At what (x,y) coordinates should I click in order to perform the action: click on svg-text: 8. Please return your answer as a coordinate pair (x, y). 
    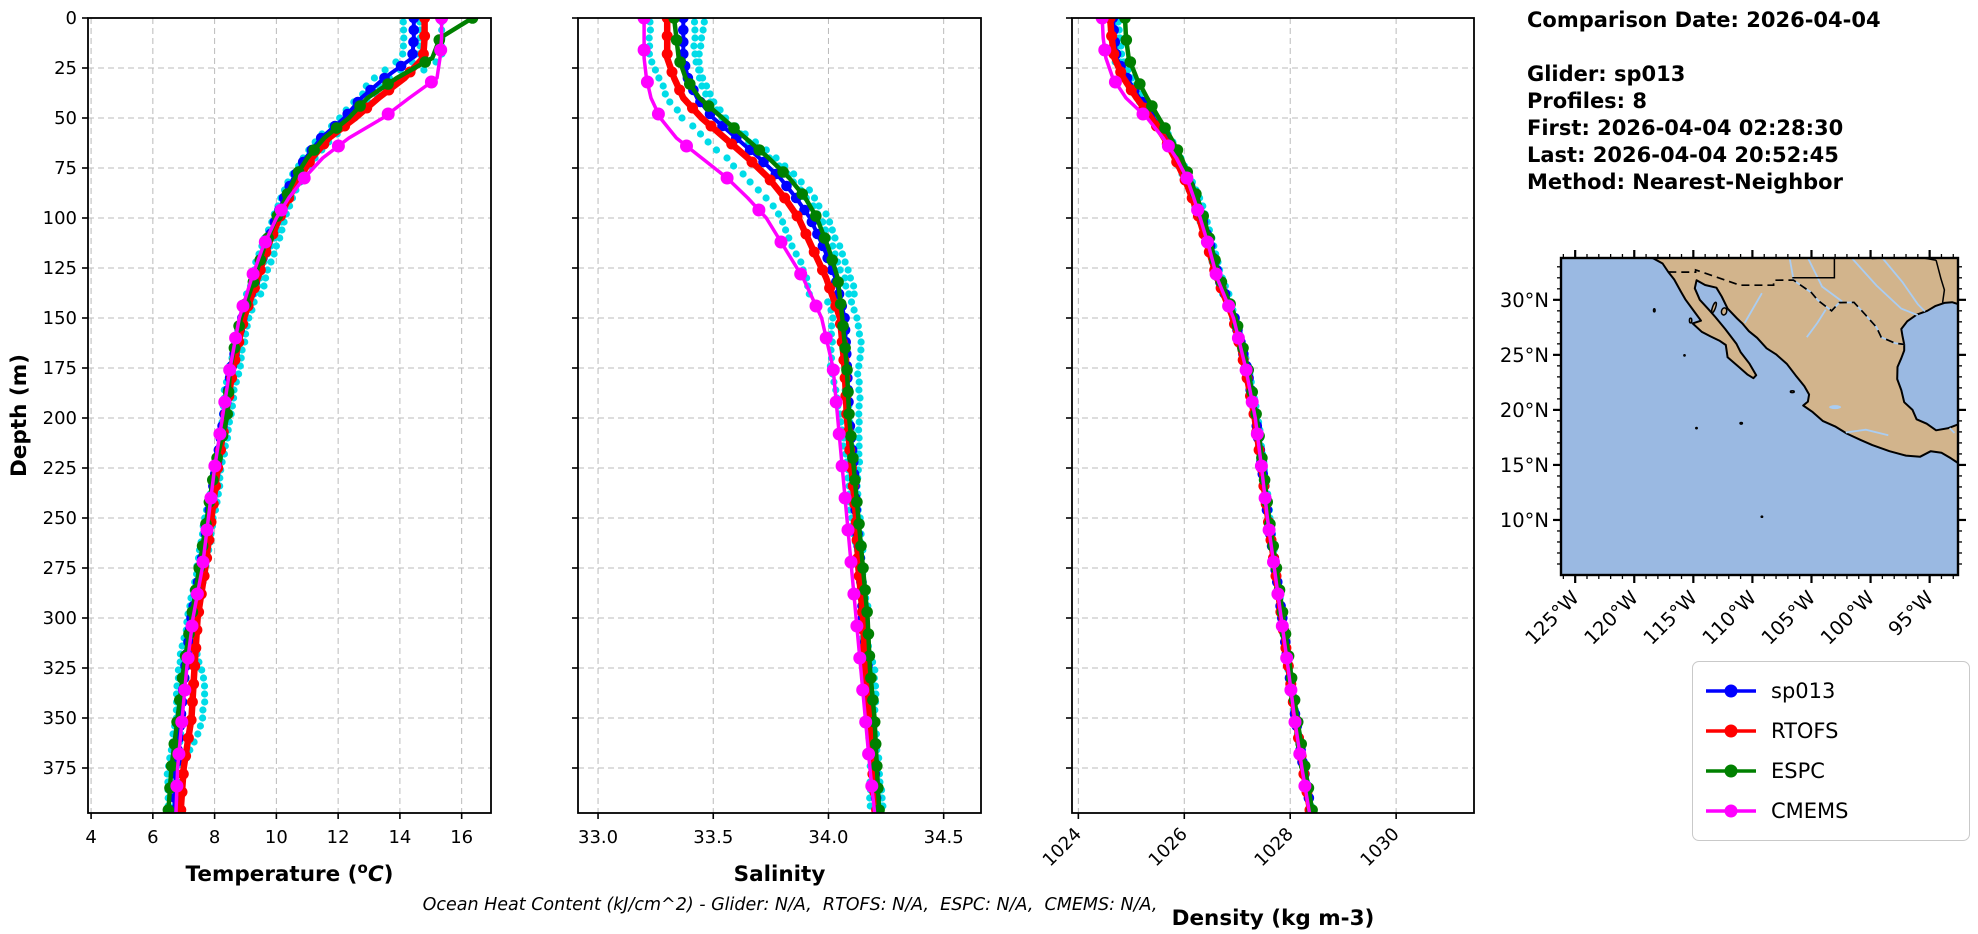
    Looking at the image, I should click on (214, 837).